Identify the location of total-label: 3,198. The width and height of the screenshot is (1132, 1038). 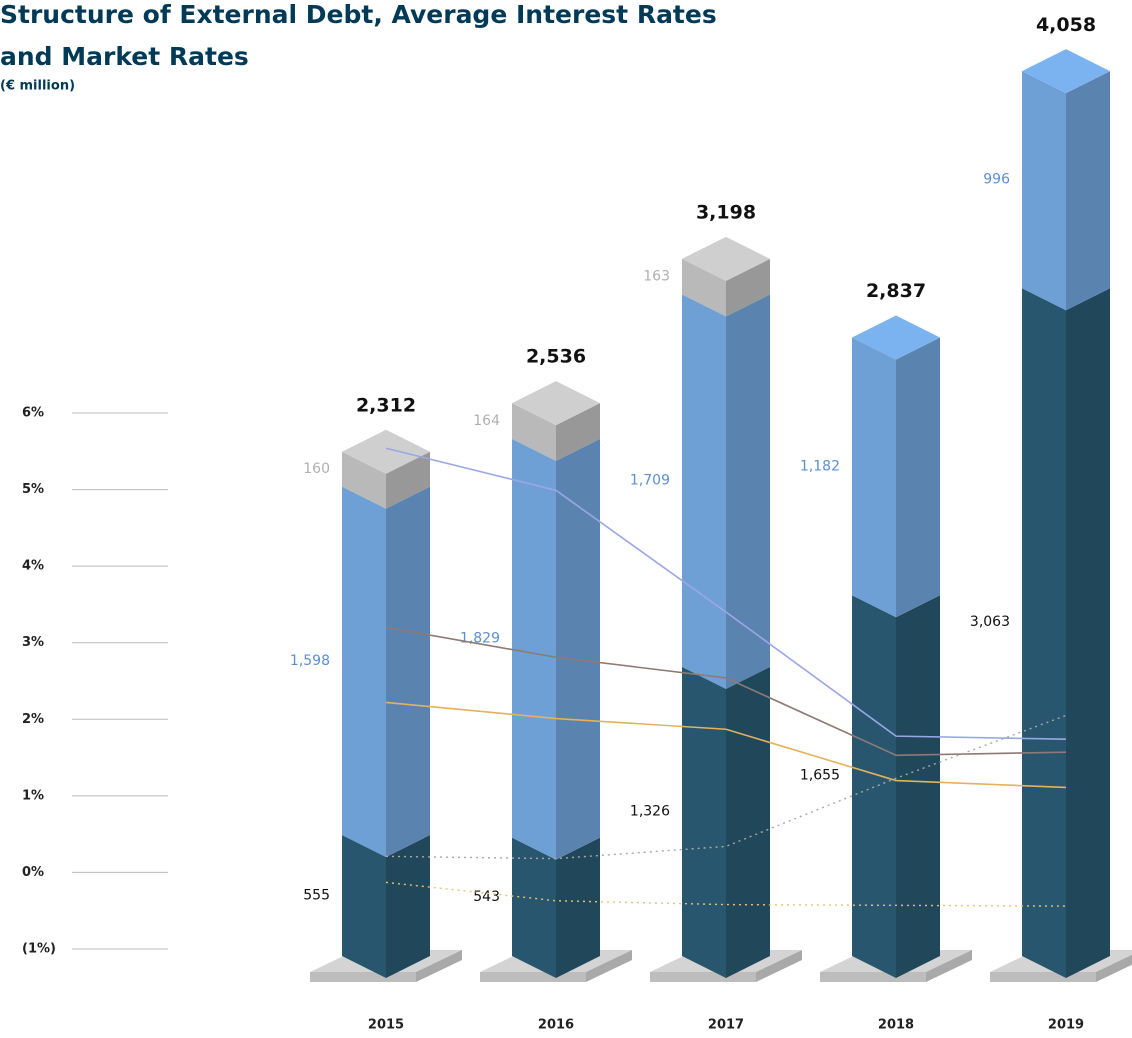
(726, 212).